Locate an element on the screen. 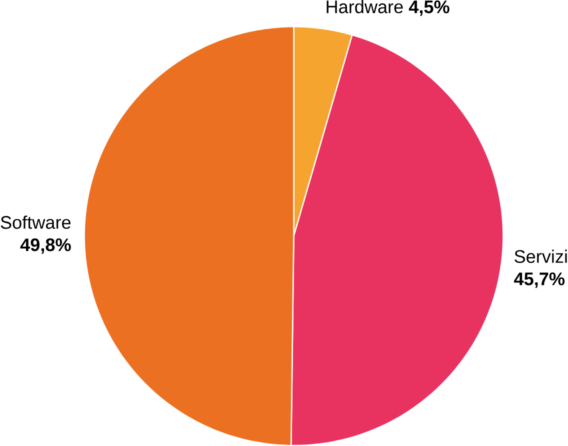 The image size is (568, 446). slice-label: Servizi is located at coordinates (540, 256).